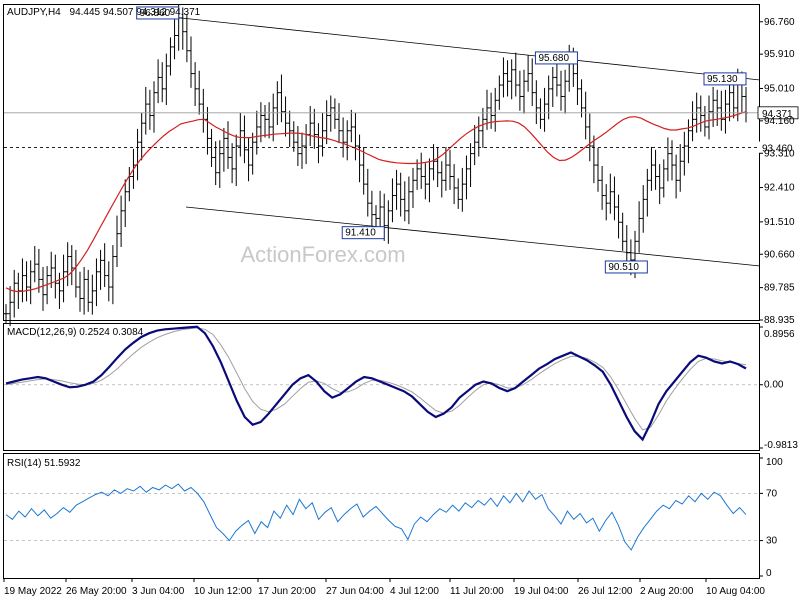 The width and height of the screenshot is (800, 600). I want to click on price-y-tick-label: 92.410, so click(779, 188).